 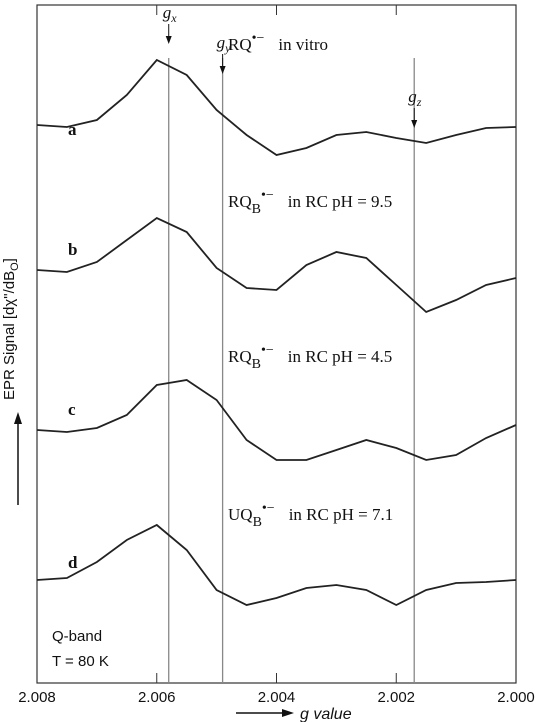 I want to click on trace-annotation: RQB•− in RC pH = 4.5, so click(x=310, y=357).